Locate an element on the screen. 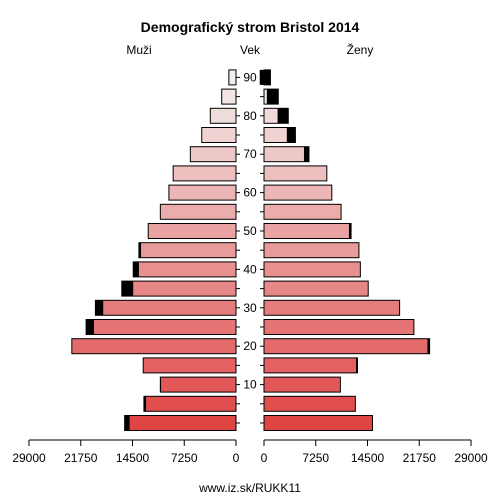  excess-female-90+ is located at coordinates (265, 77).